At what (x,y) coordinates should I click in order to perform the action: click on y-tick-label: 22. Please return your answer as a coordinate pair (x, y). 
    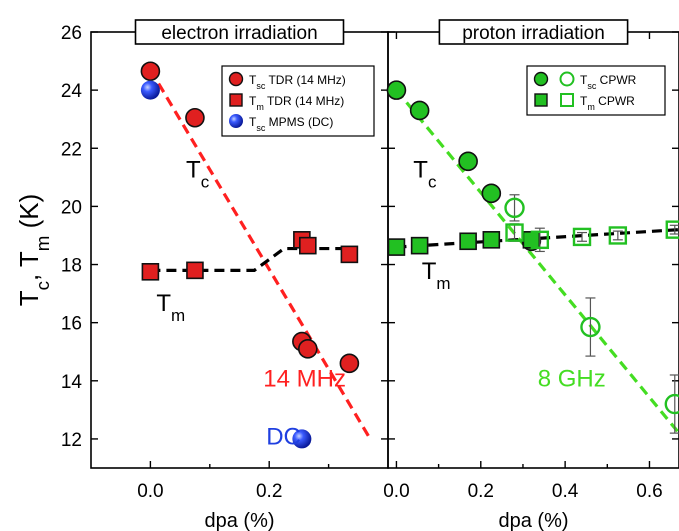
    Looking at the image, I should click on (71, 149).